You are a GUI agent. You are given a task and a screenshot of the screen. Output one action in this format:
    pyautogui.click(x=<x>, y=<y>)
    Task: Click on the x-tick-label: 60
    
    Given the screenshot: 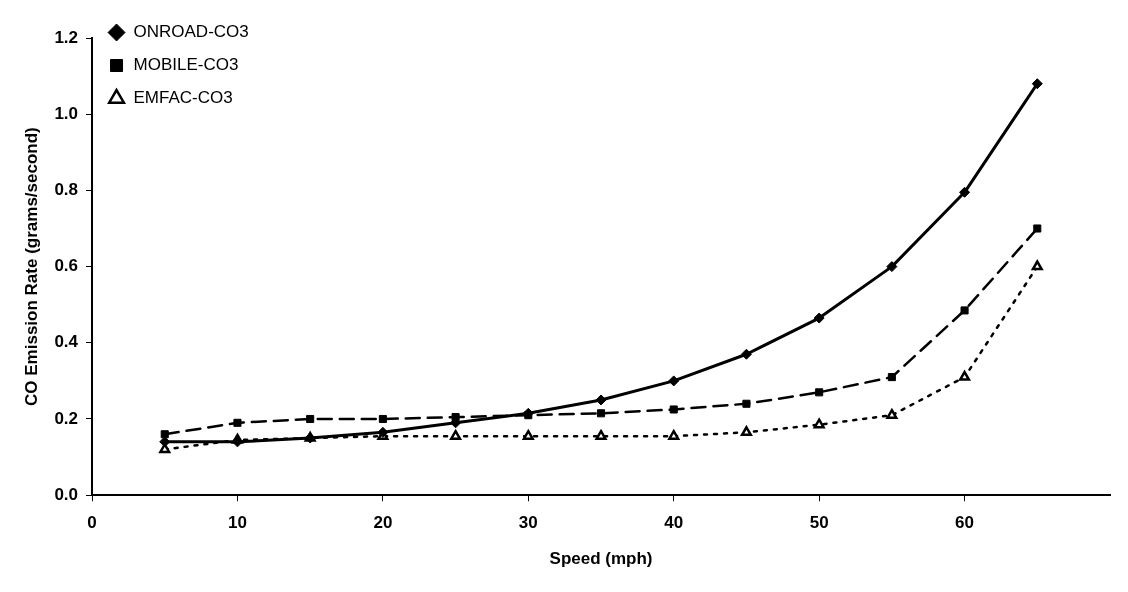 What is the action you would take?
    pyautogui.click(x=965, y=523)
    